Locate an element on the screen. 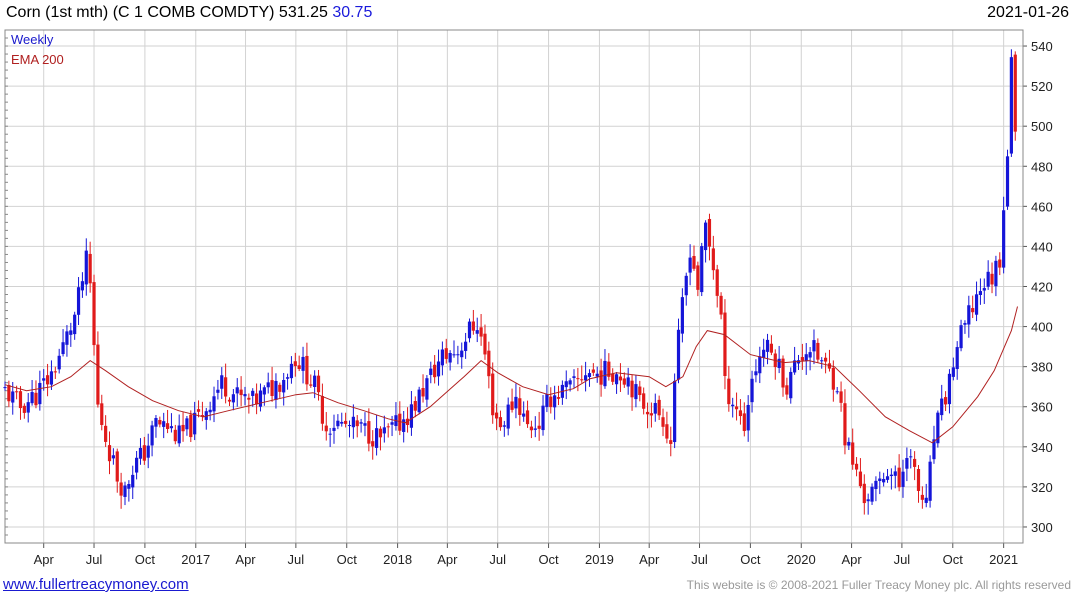 Image resolution: width=1075 pixels, height=600 pixels. x-tick-label: 2021 is located at coordinates (1003, 559).